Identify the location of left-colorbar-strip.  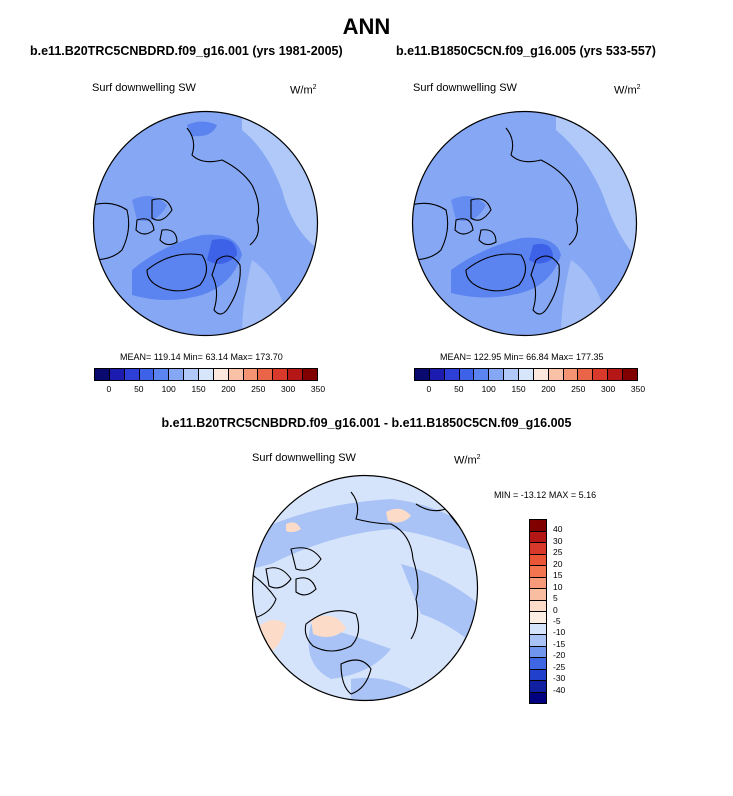
(206, 374).